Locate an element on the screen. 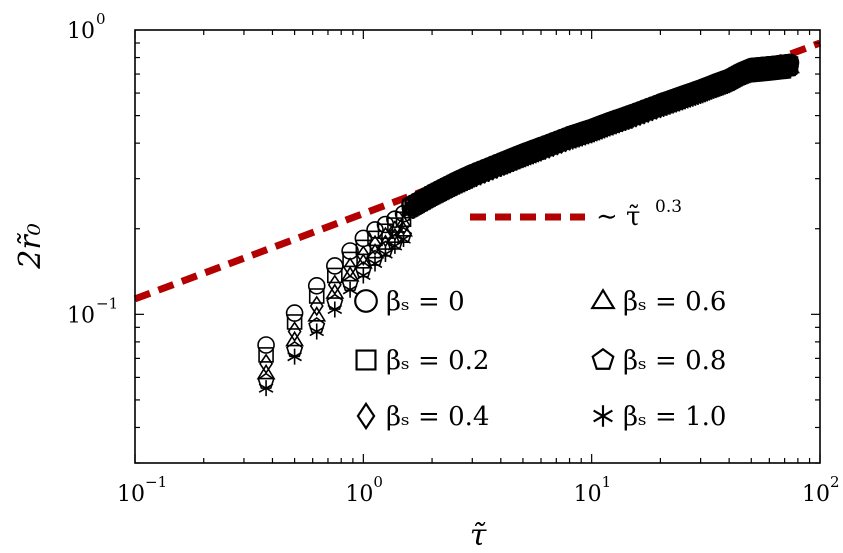 This screenshot has height=553, width=843. legend-entry: βₛ = 1.0 is located at coordinates (659, 417).